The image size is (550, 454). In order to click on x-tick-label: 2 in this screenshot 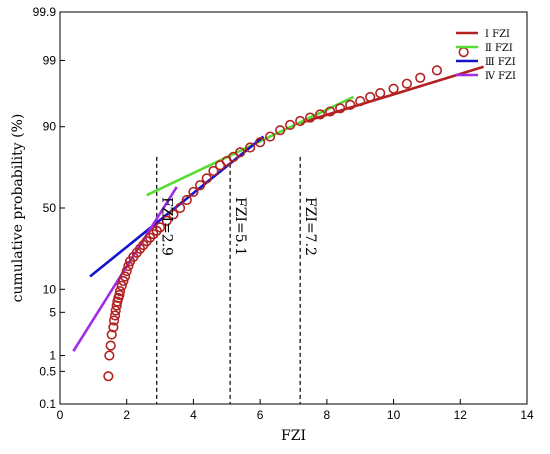, I will do `click(126, 415)`.